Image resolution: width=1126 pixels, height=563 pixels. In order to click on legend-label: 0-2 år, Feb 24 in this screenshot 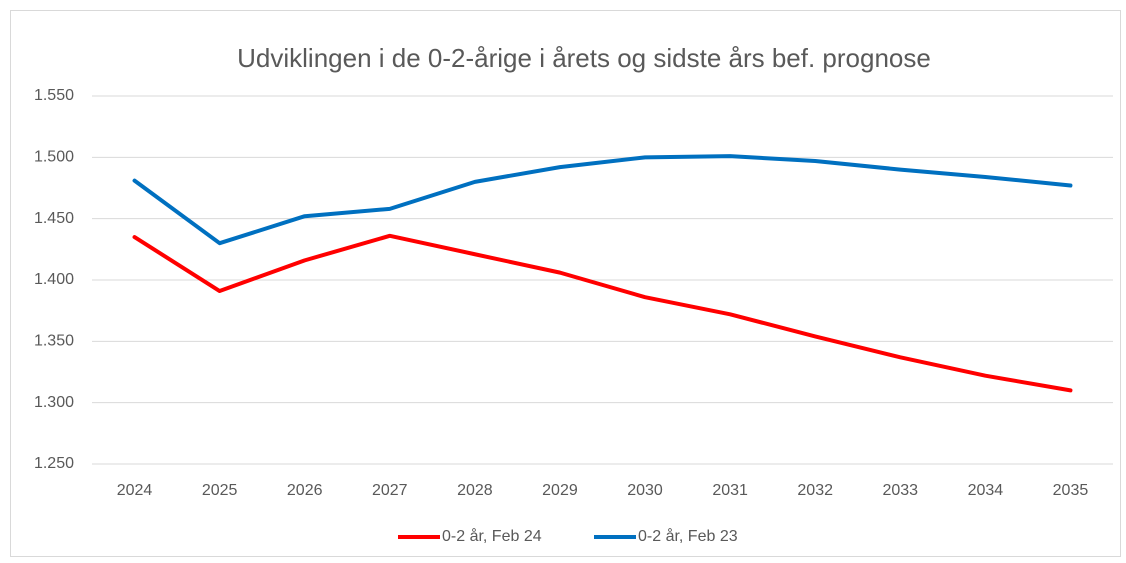, I will do `click(492, 536)`.